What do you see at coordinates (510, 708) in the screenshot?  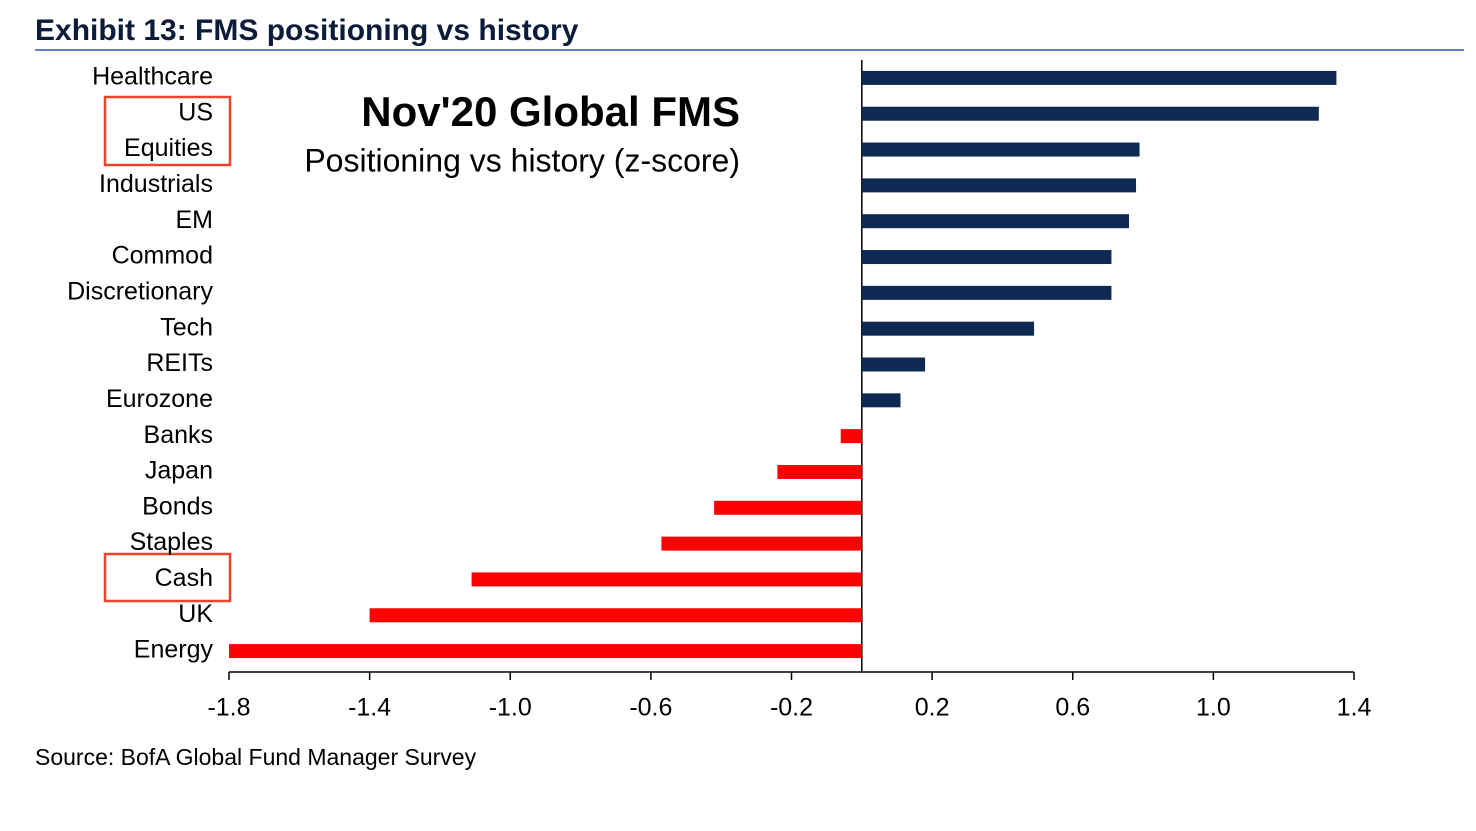 I see `x-tick-label: -1.0` at bounding box center [510, 708].